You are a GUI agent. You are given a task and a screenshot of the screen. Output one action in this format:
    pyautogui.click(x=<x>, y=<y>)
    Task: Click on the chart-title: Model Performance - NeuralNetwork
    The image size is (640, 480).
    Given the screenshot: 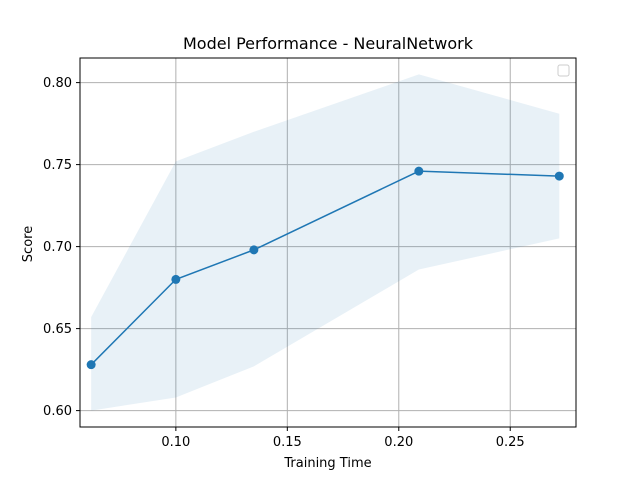 What is the action you would take?
    pyautogui.click(x=328, y=43)
    